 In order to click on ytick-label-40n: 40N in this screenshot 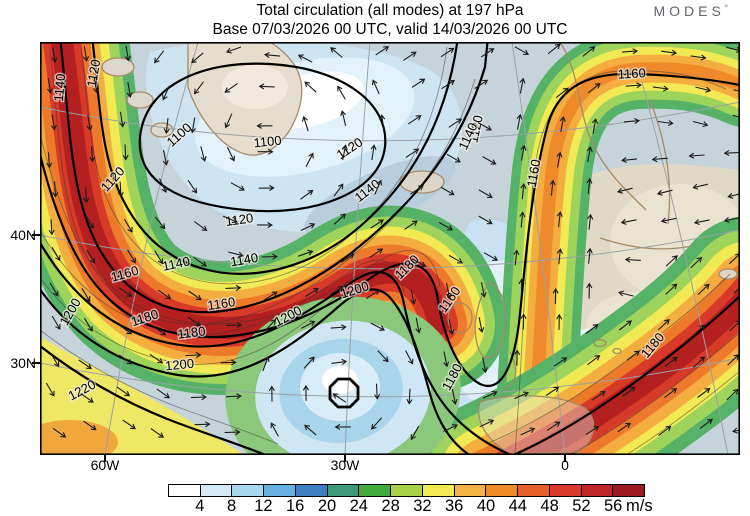, I will do `click(23, 235)`.